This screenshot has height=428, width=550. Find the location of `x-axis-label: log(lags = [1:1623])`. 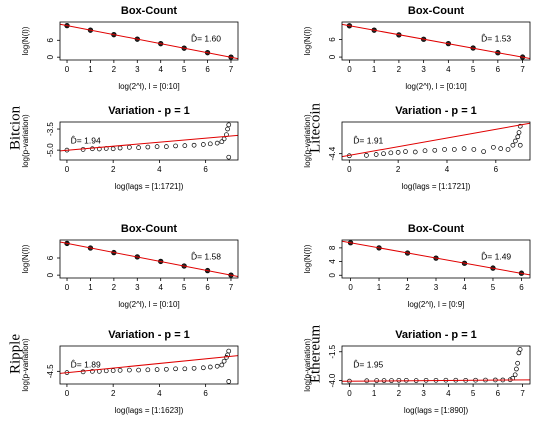

x-axis-label: log(lags = [1:1623]) is located at coordinates (149, 410).